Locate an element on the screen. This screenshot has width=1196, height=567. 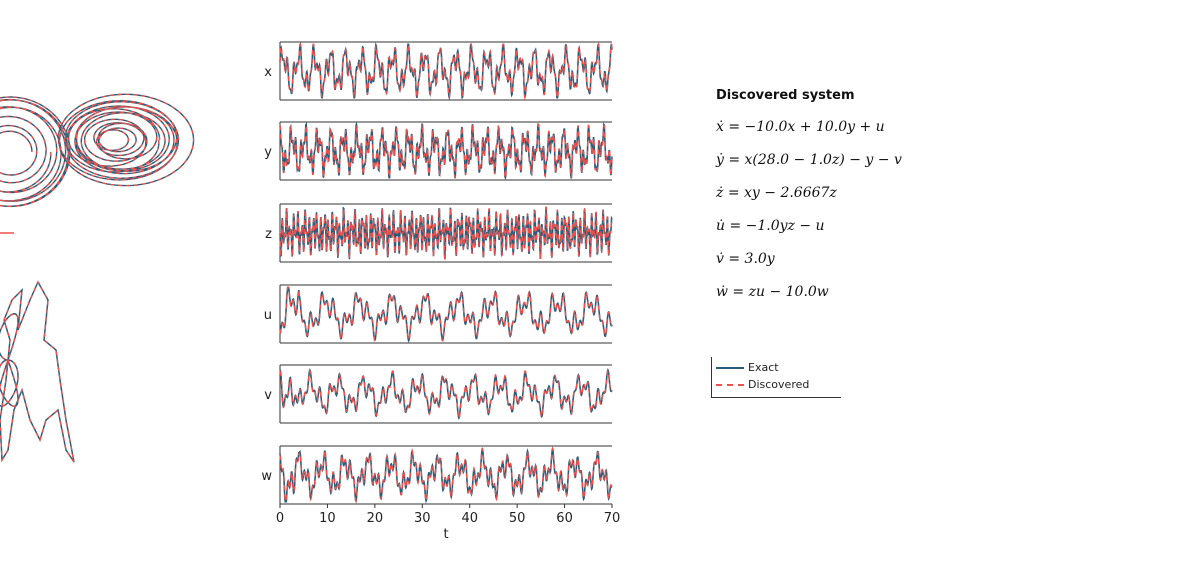
equation-x: ẋ = −10.0x + 10.0y + u is located at coordinates (800, 127).